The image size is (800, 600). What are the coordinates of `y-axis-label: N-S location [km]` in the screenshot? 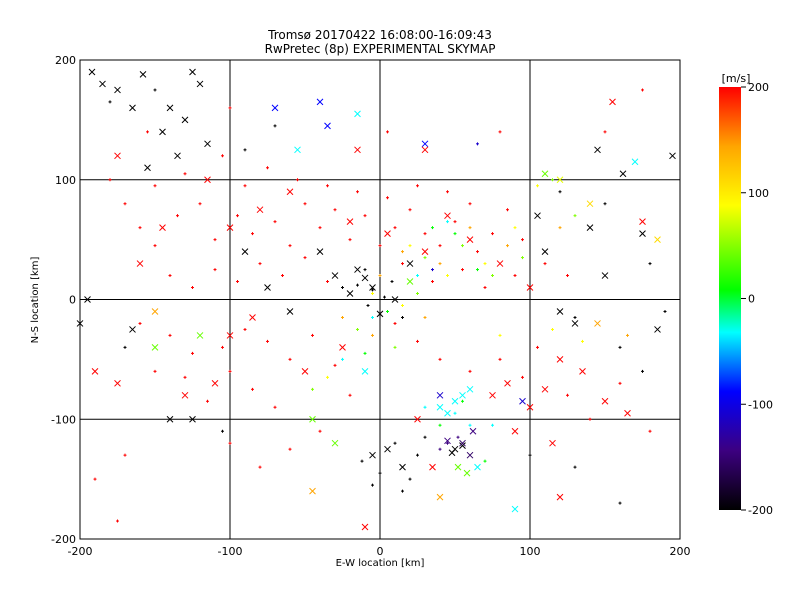 It's located at (35, 300).